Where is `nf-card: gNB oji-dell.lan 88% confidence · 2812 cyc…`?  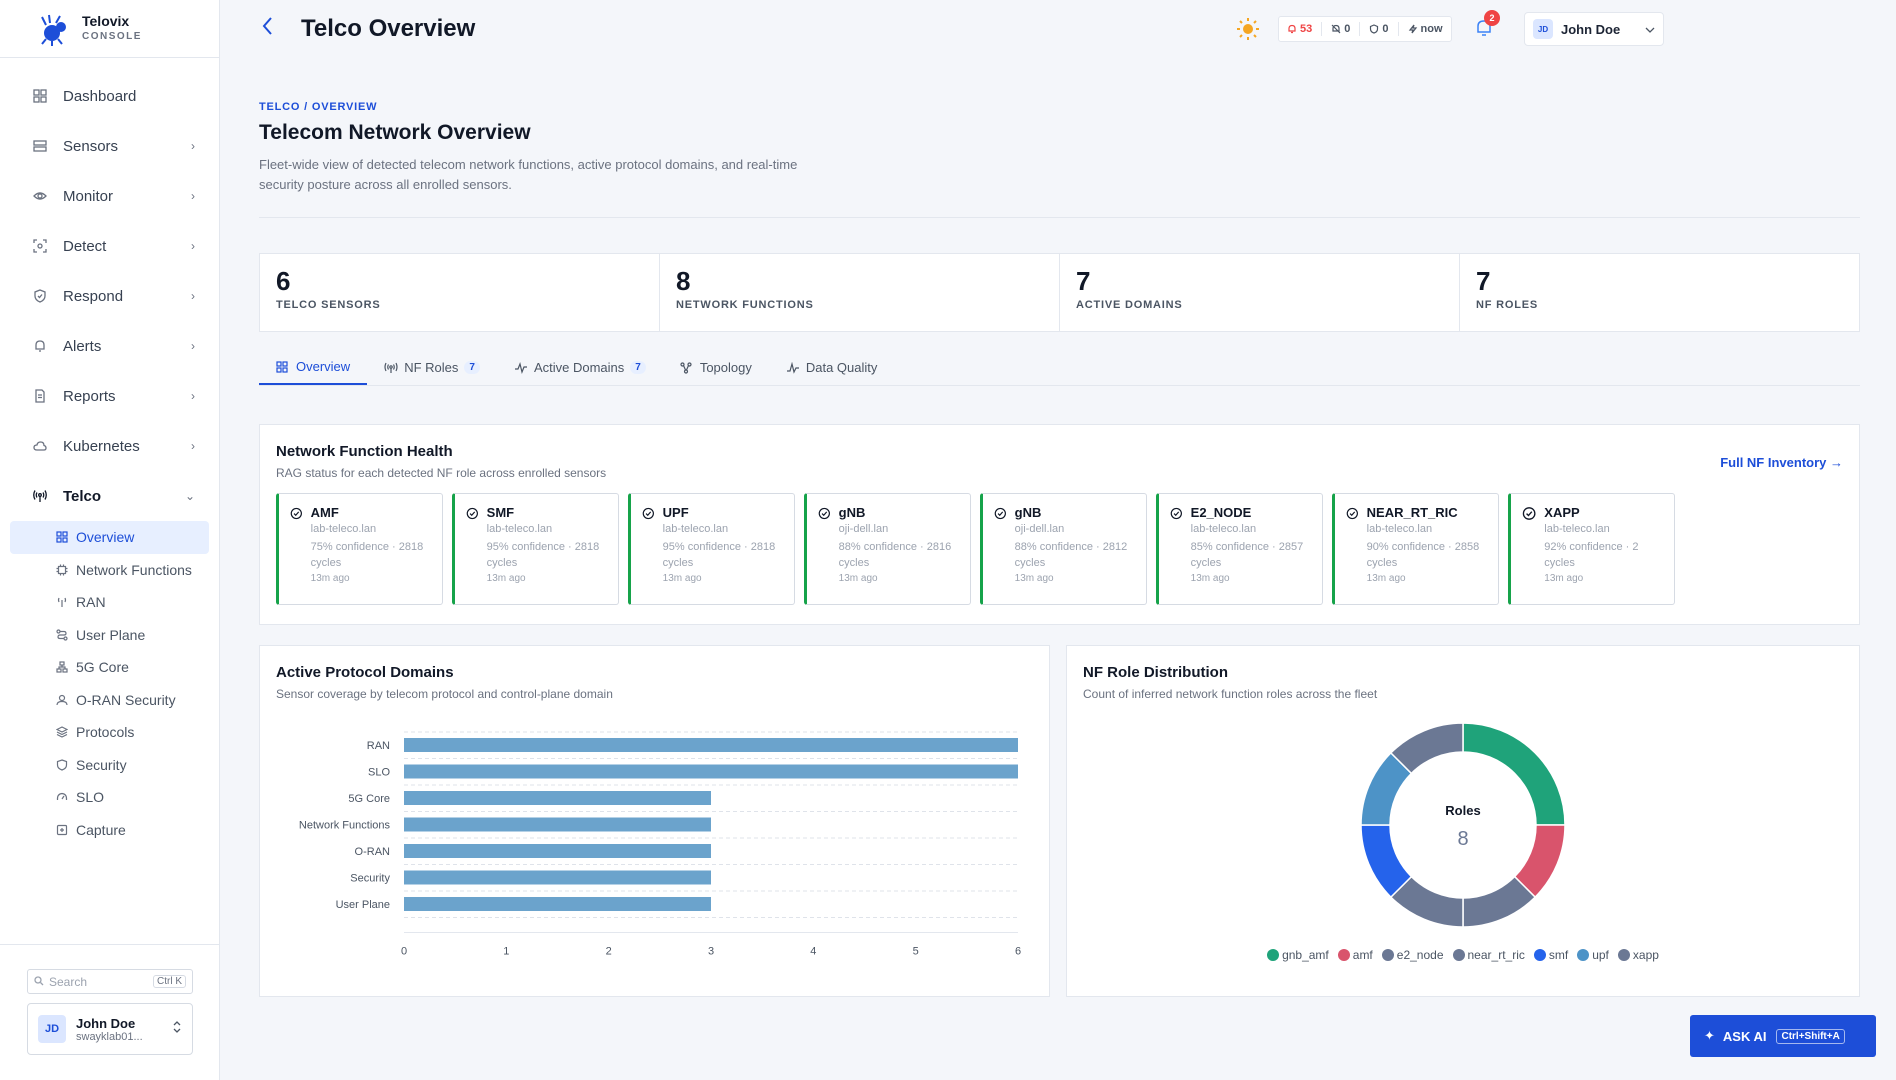
nf-card: gNB oji-dell.lan 88% confidence · 2812 cyc… is located at coordinates (1063, 549).